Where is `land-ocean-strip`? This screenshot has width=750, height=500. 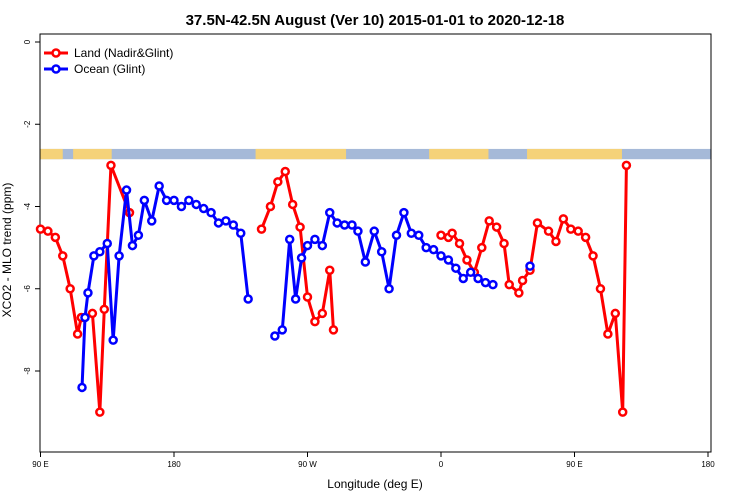
land-ocean-strip is located at coordinates (375, 154).